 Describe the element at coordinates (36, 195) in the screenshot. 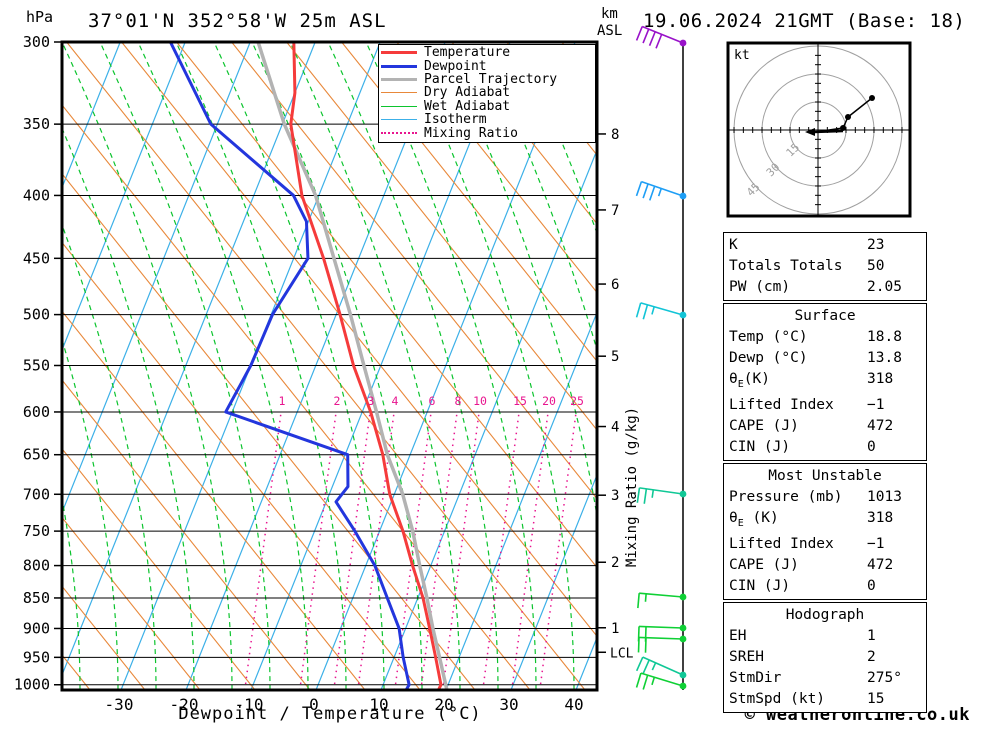

I see `pressure-tick-label: 400` at that location.